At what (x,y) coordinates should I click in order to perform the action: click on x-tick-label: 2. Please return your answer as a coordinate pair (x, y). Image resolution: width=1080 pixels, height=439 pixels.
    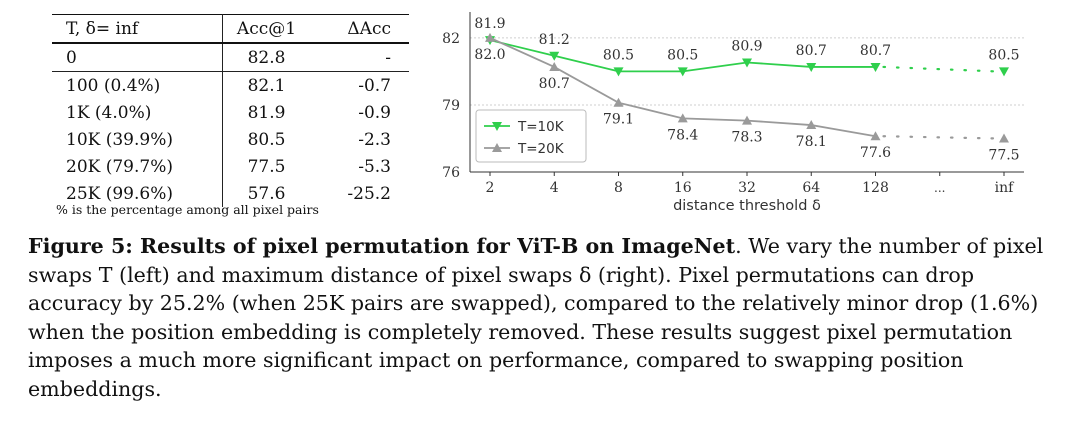
    Looking at the image, I should click on (490, 188).